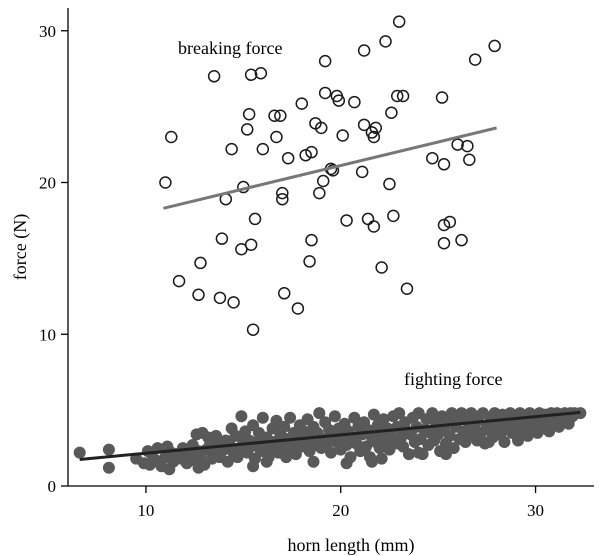 Image resolution: width=599 pixels, height=556 pixels. I want to click on y-tick-label: 0, so click(52, 486).